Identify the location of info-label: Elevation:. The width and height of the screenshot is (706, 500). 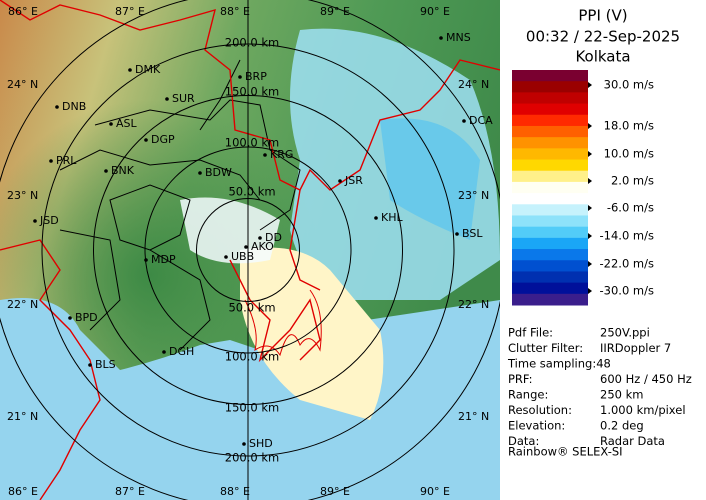
(536, 426).